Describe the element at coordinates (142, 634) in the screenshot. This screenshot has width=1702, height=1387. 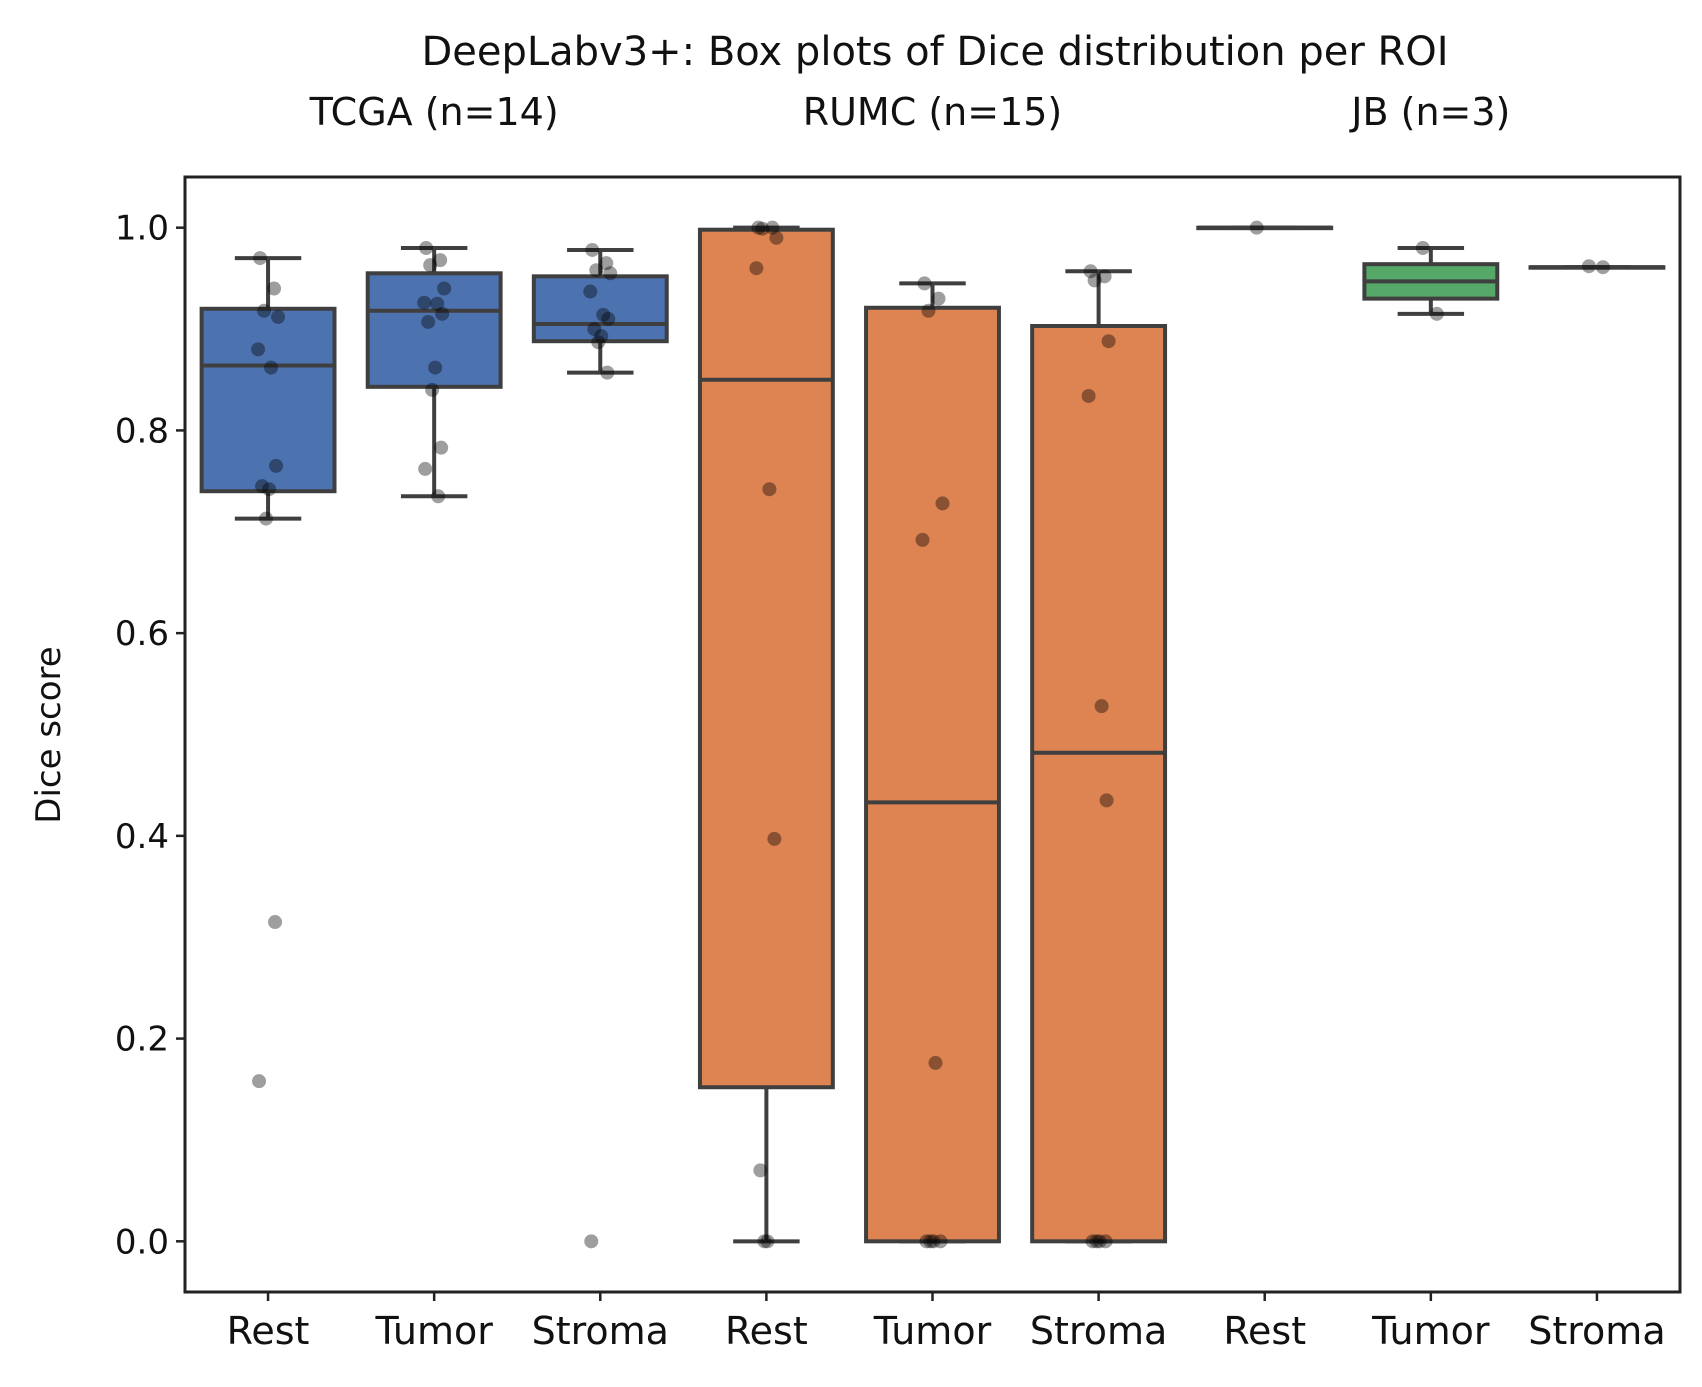
I see `y-tick-label: 0.6` at that location.